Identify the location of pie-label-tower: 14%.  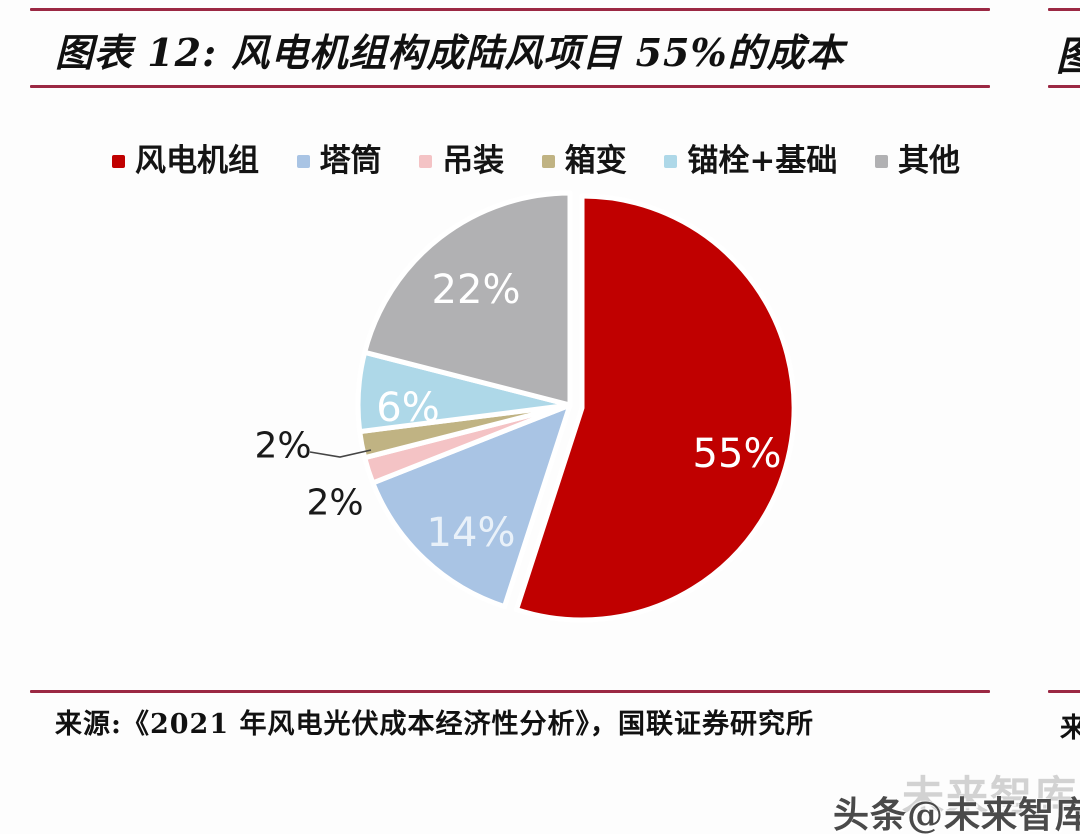
(471, 533).